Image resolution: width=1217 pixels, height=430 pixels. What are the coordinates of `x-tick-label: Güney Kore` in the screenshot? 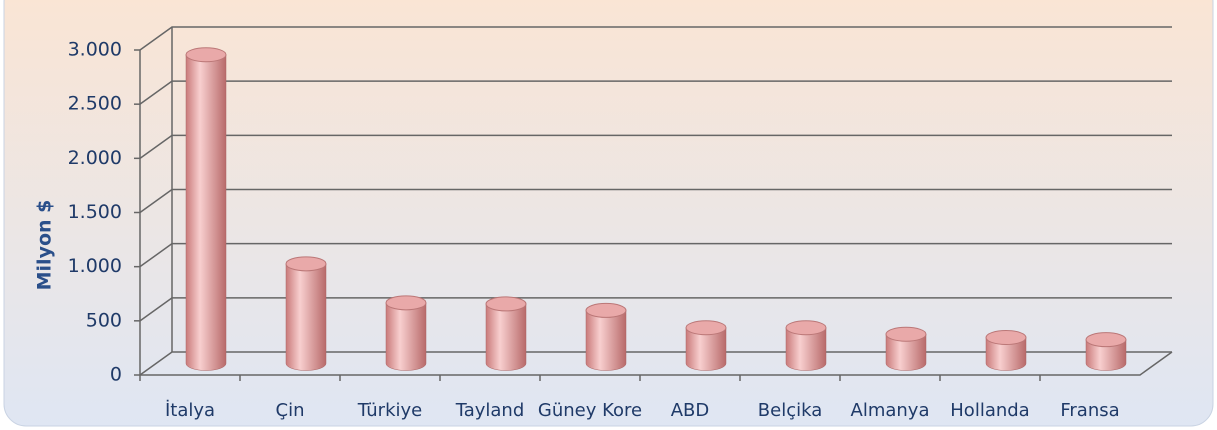 It's located at (590, 410).